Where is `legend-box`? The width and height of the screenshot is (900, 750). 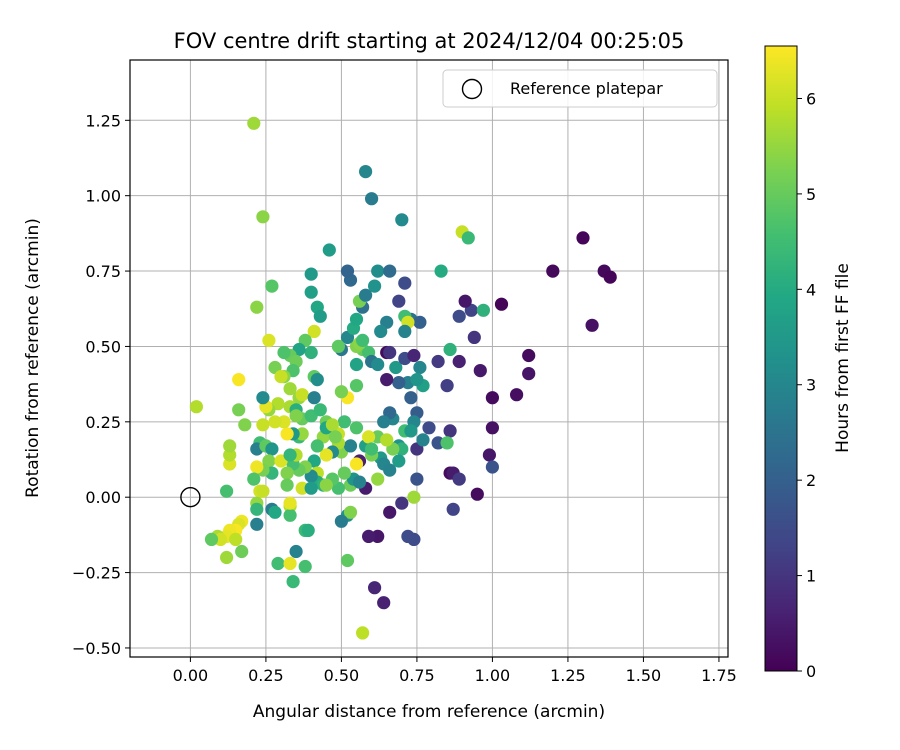
legend-box is located at coordinates (580, 88).